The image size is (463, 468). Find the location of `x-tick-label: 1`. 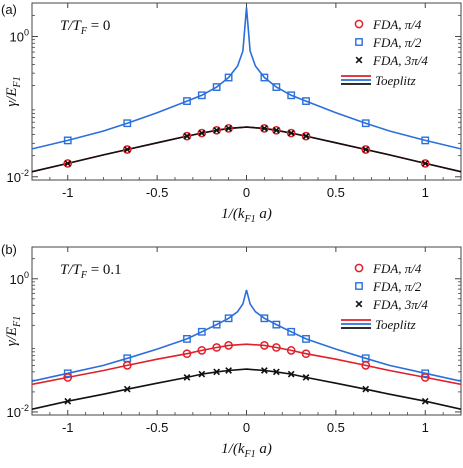

x-tick-label: 1 is located at coordinates (425, 192).